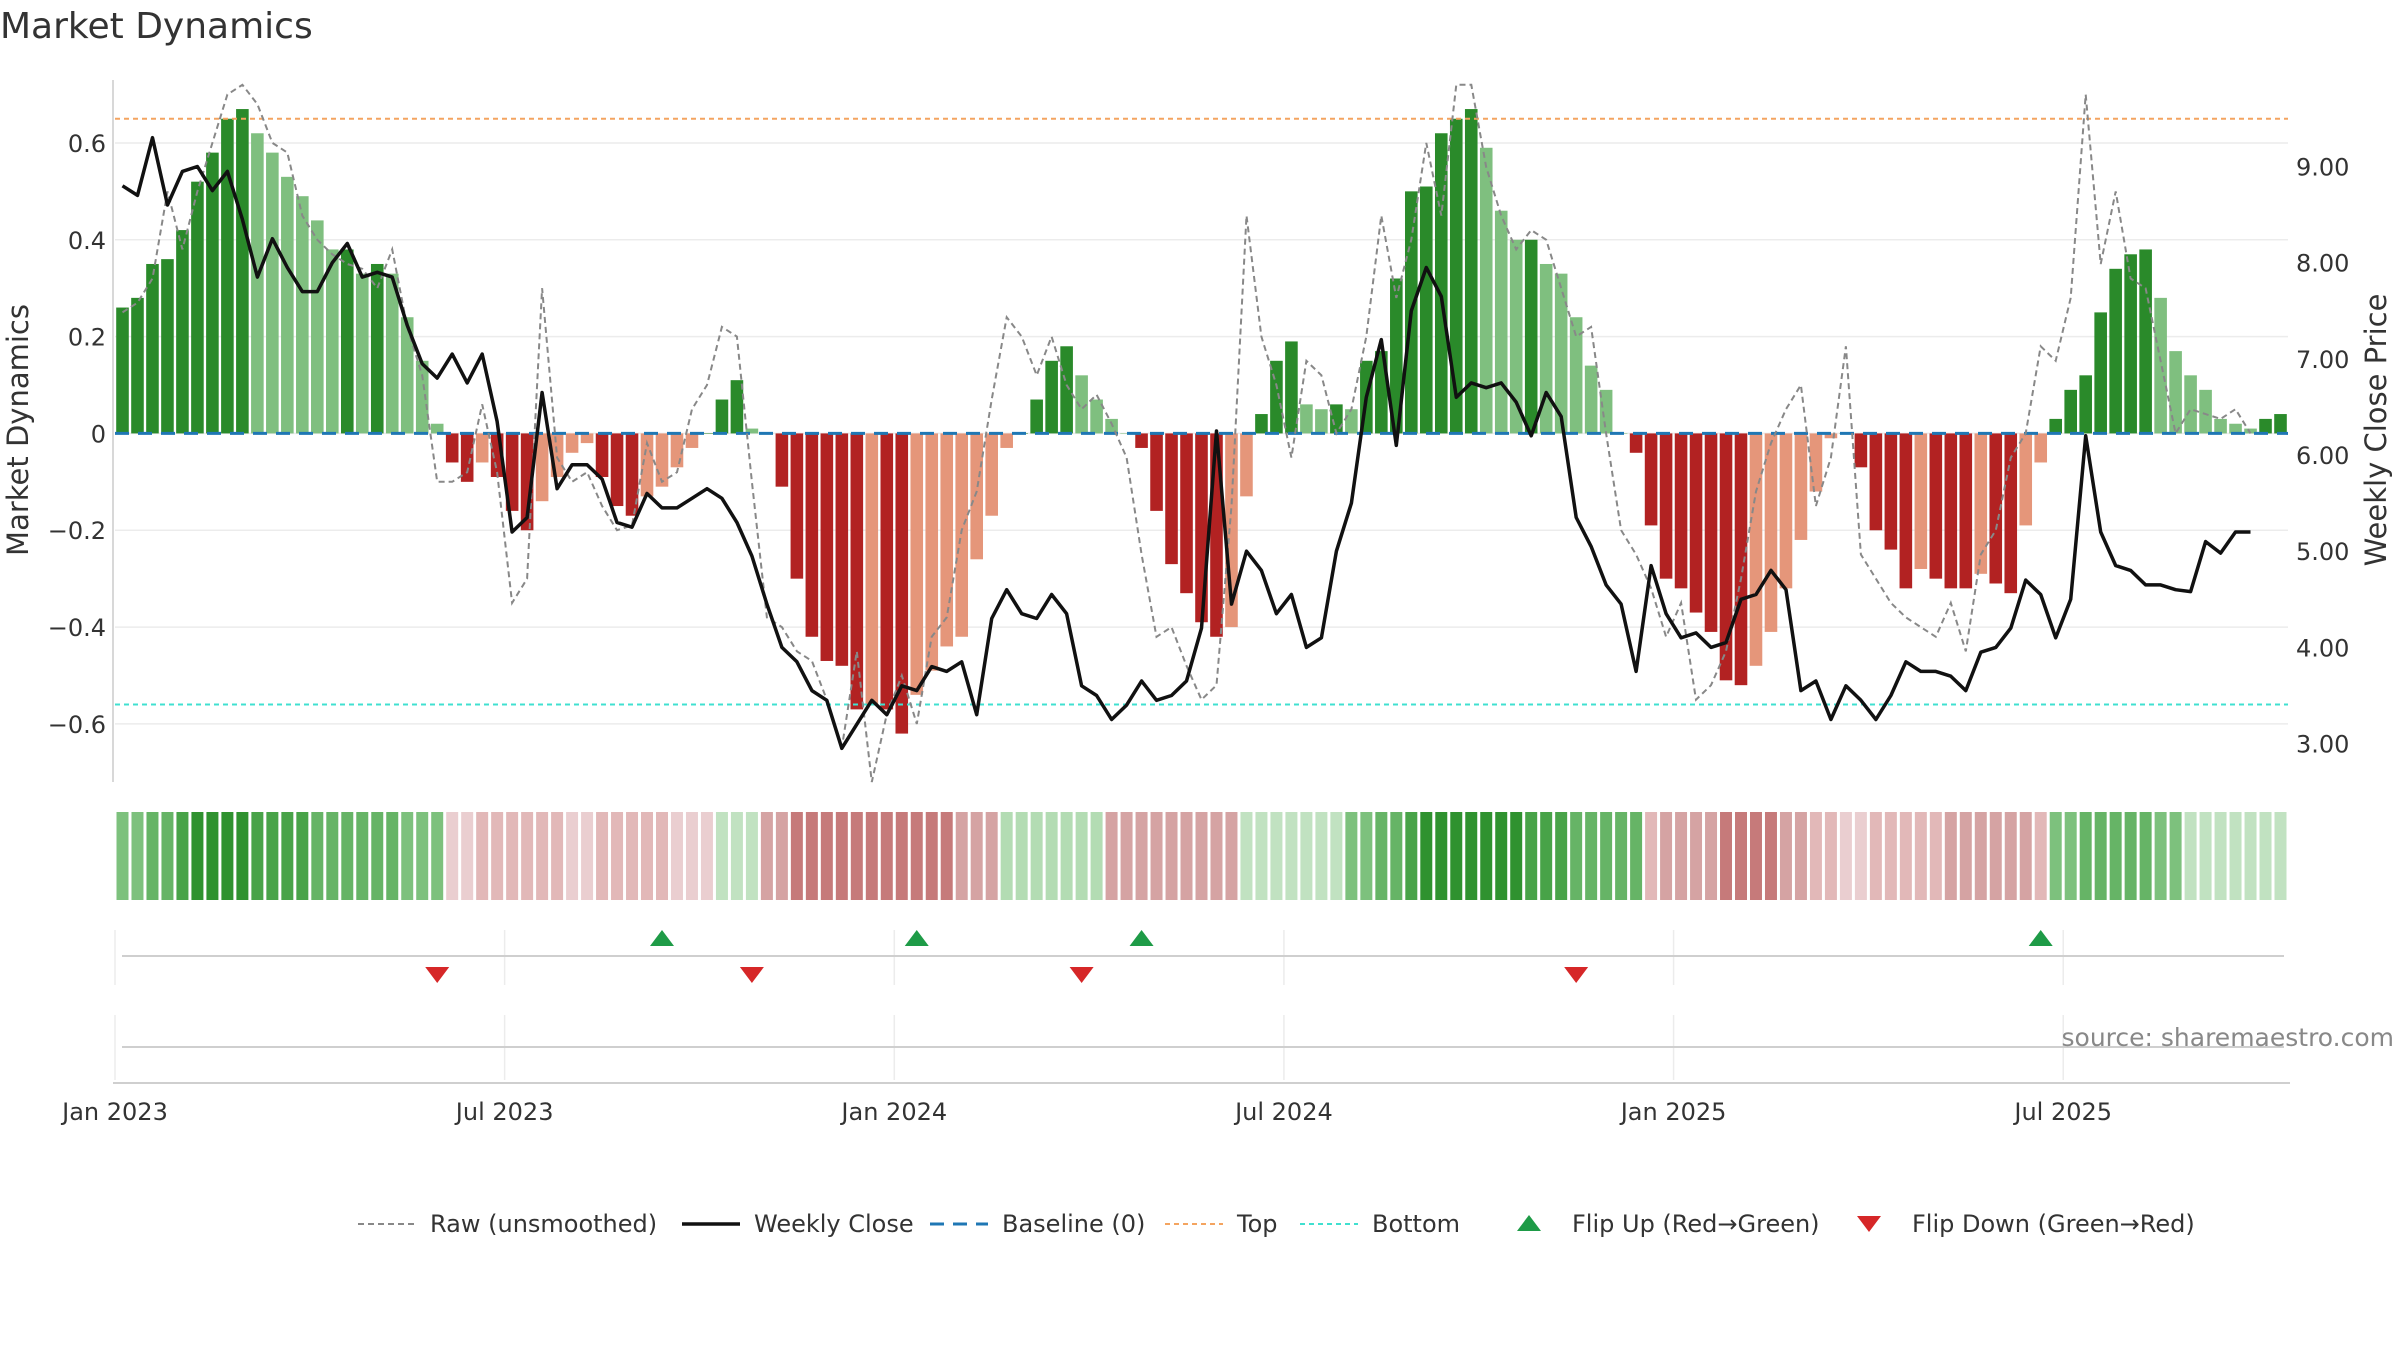 This screenshot has width=2400, height=1350. I want to click on legend-label: Weekly Close, so click(834, 1224).